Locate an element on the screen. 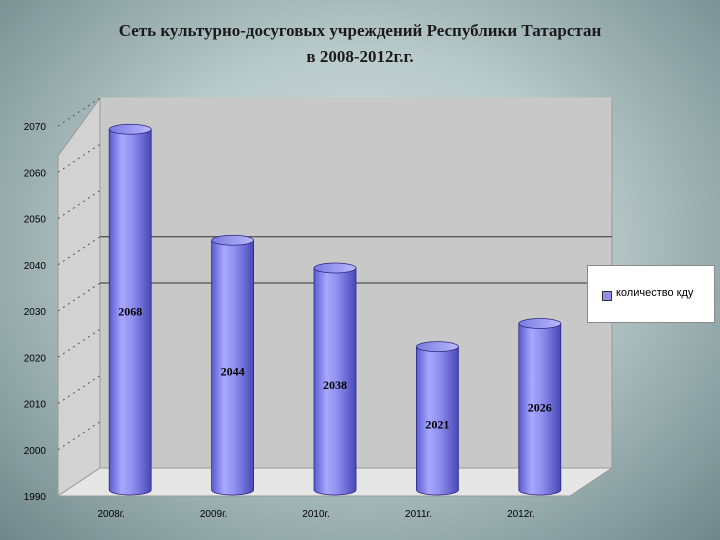 The image size is (720, 540). chart-subtitle: в 2008-2012г.г. is located at coordinates (360, 56).